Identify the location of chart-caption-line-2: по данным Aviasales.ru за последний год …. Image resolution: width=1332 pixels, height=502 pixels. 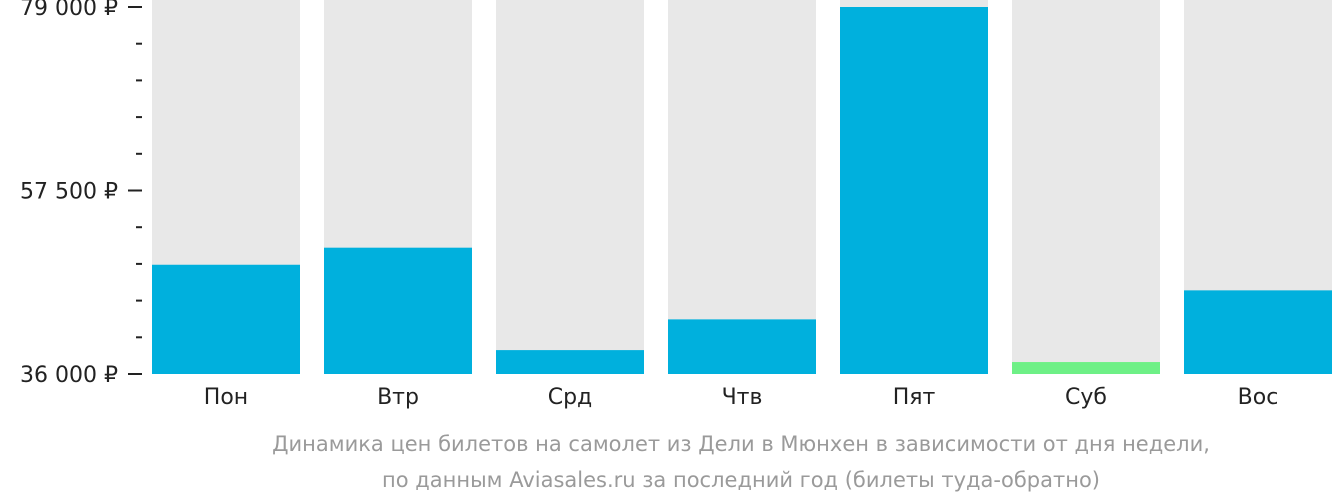
(741, 480).